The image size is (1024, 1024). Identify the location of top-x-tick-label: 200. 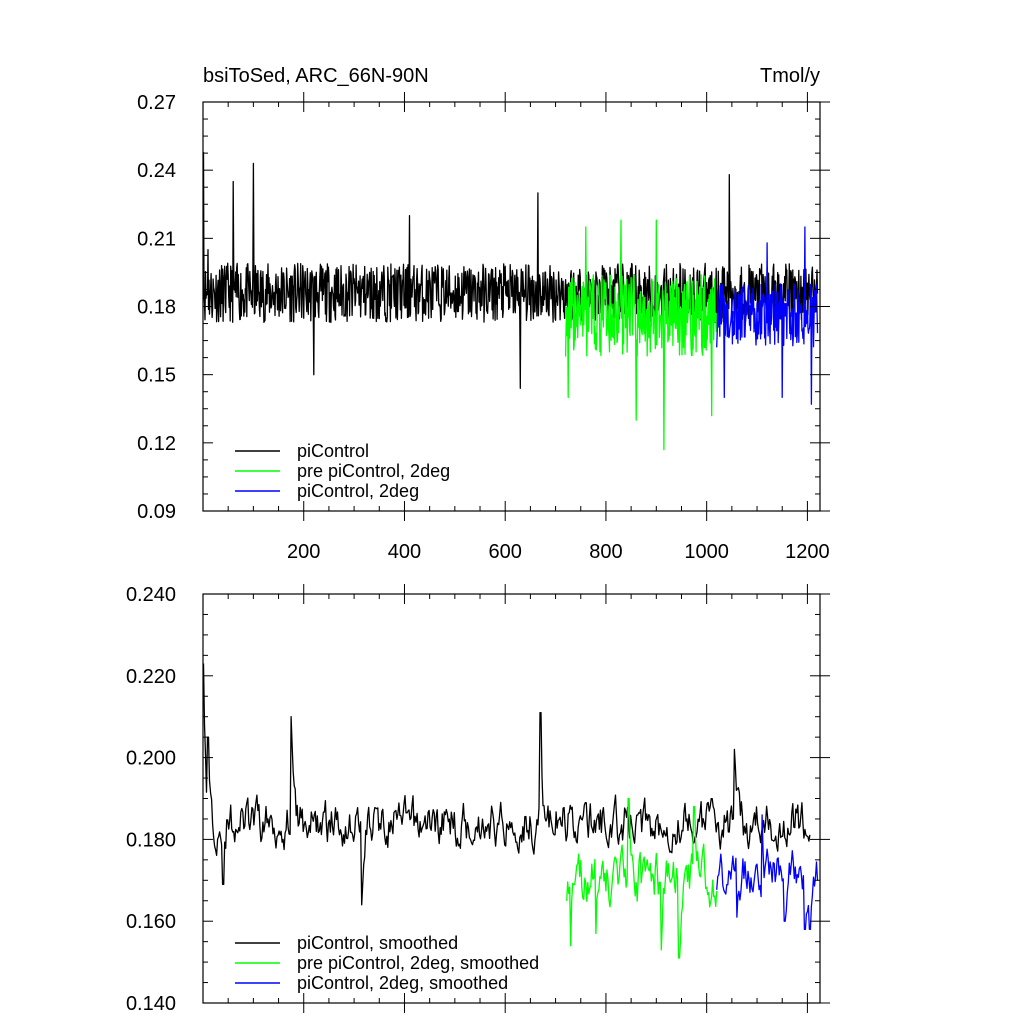
(303, 552).